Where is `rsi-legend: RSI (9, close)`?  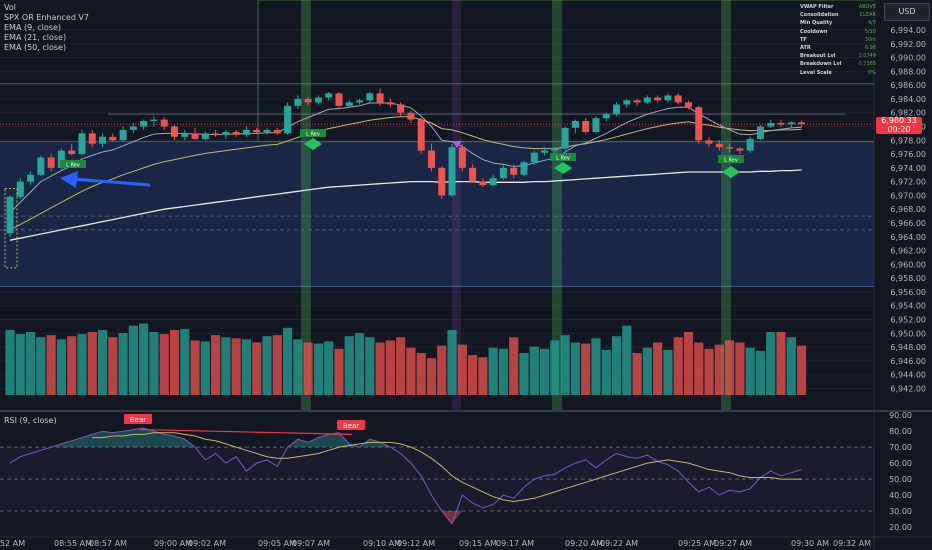
rsi-legend: RSI (9, close) is located at coordinates (30, 420).